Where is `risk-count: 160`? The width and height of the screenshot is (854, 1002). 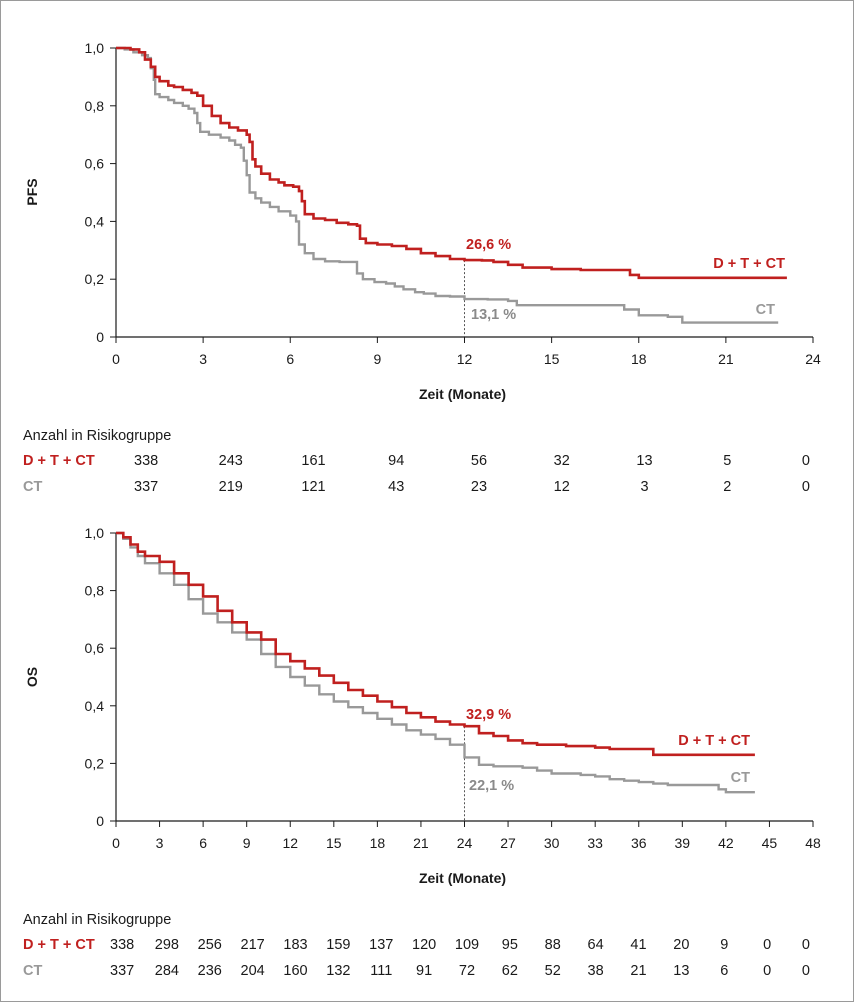
risk-count: 160 is located at coordinates (295, 971).